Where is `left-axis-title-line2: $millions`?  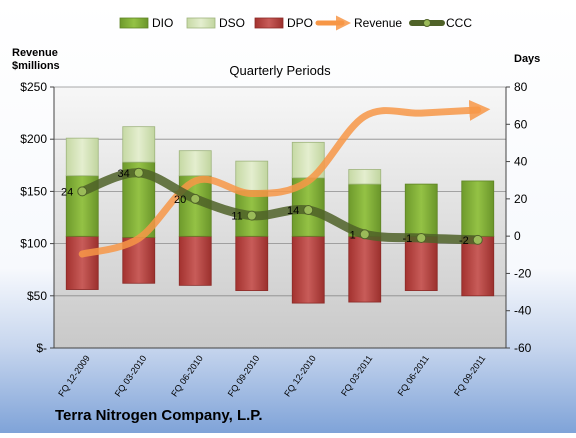 left-axis-title-line2: $millions is located at coordinates (36, 66).